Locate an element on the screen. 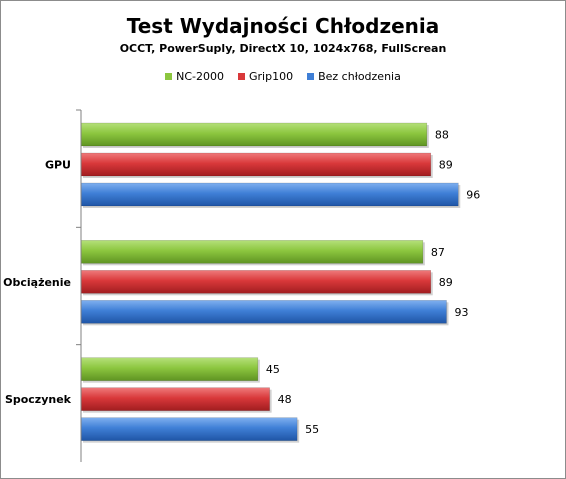 The height and width of the screenshot is (479, 566). bar-grip100-spoczynek is located at coordinates (175, 399).